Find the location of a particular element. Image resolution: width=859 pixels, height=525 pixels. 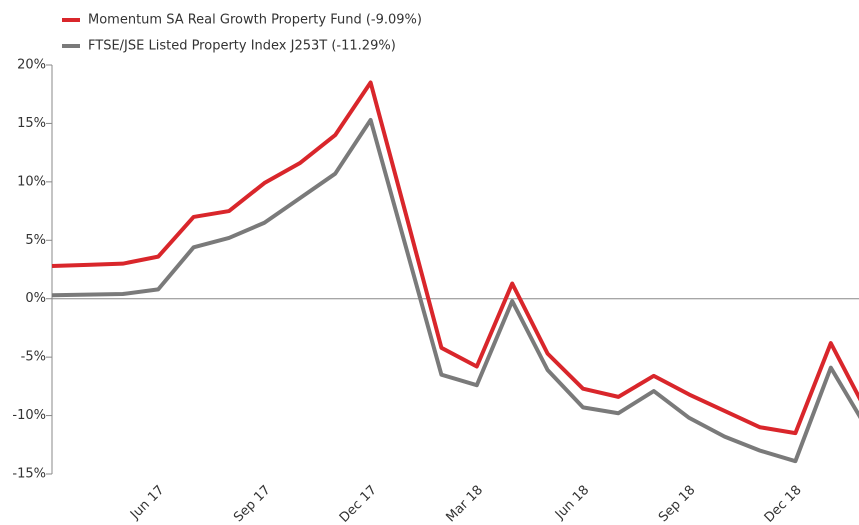

x-tick-label: Jun 17 is located at coordinates (147, 503).